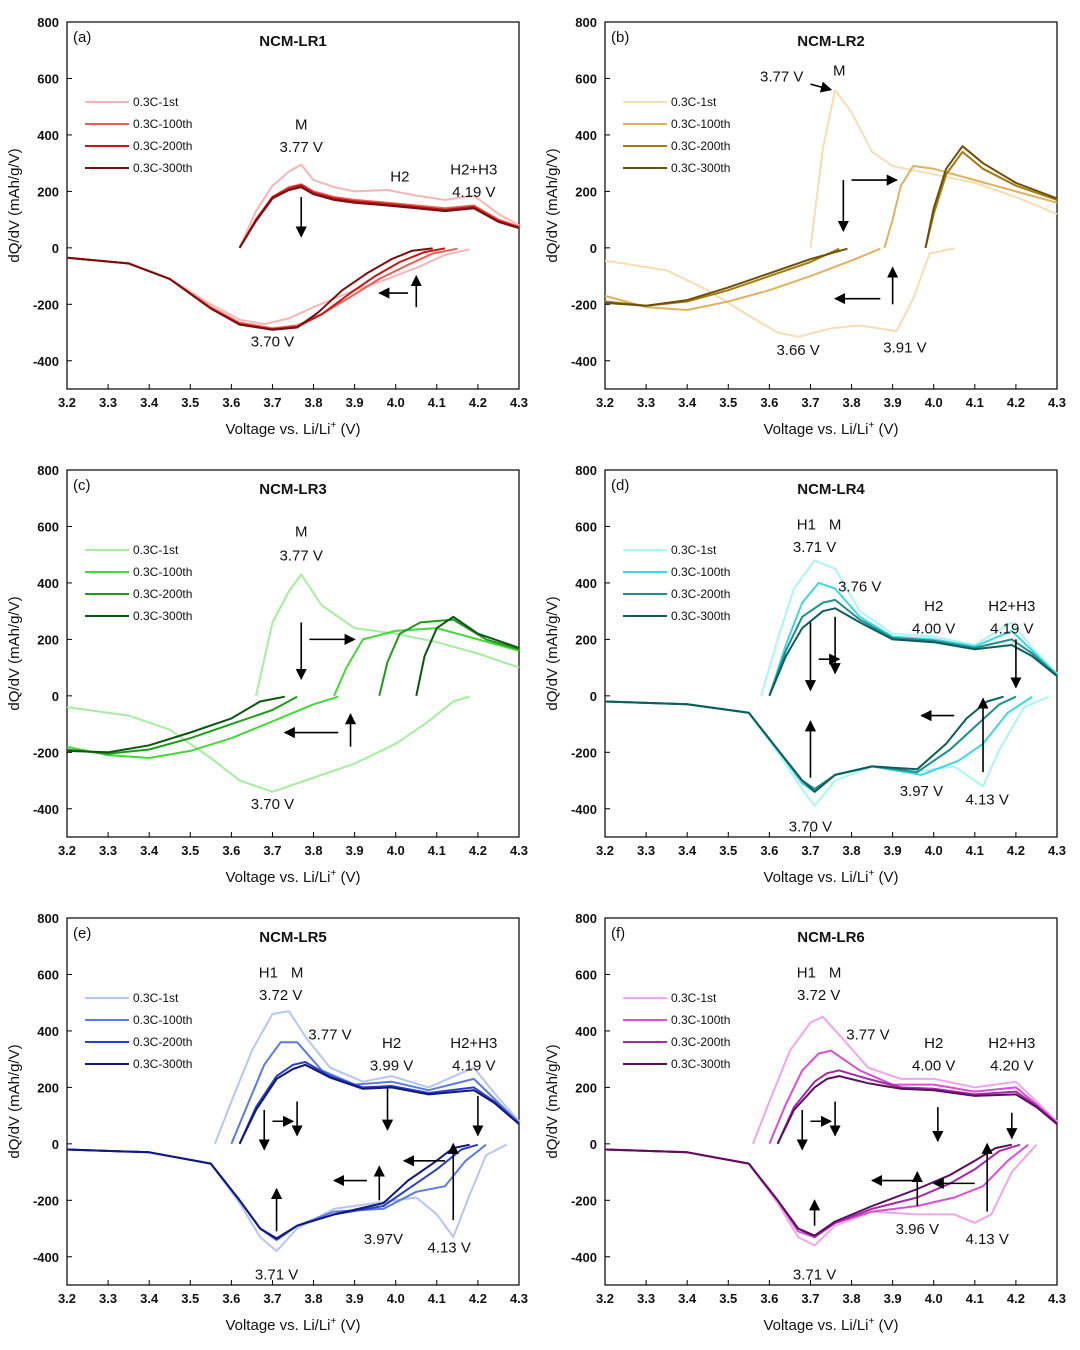 The image size is (1080, 1350). I want to click on panel-label: (a), so click(82, 37).